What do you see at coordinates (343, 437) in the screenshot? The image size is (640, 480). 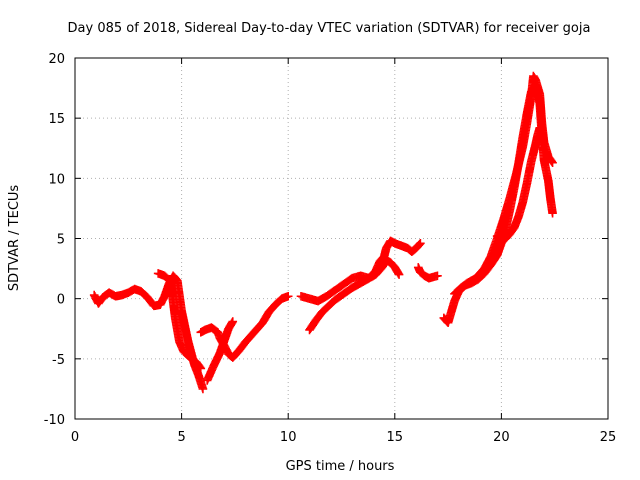 I see `x-axis-tick-labels: 0 5 10 15 20 25` at bounding box center [343, 437].